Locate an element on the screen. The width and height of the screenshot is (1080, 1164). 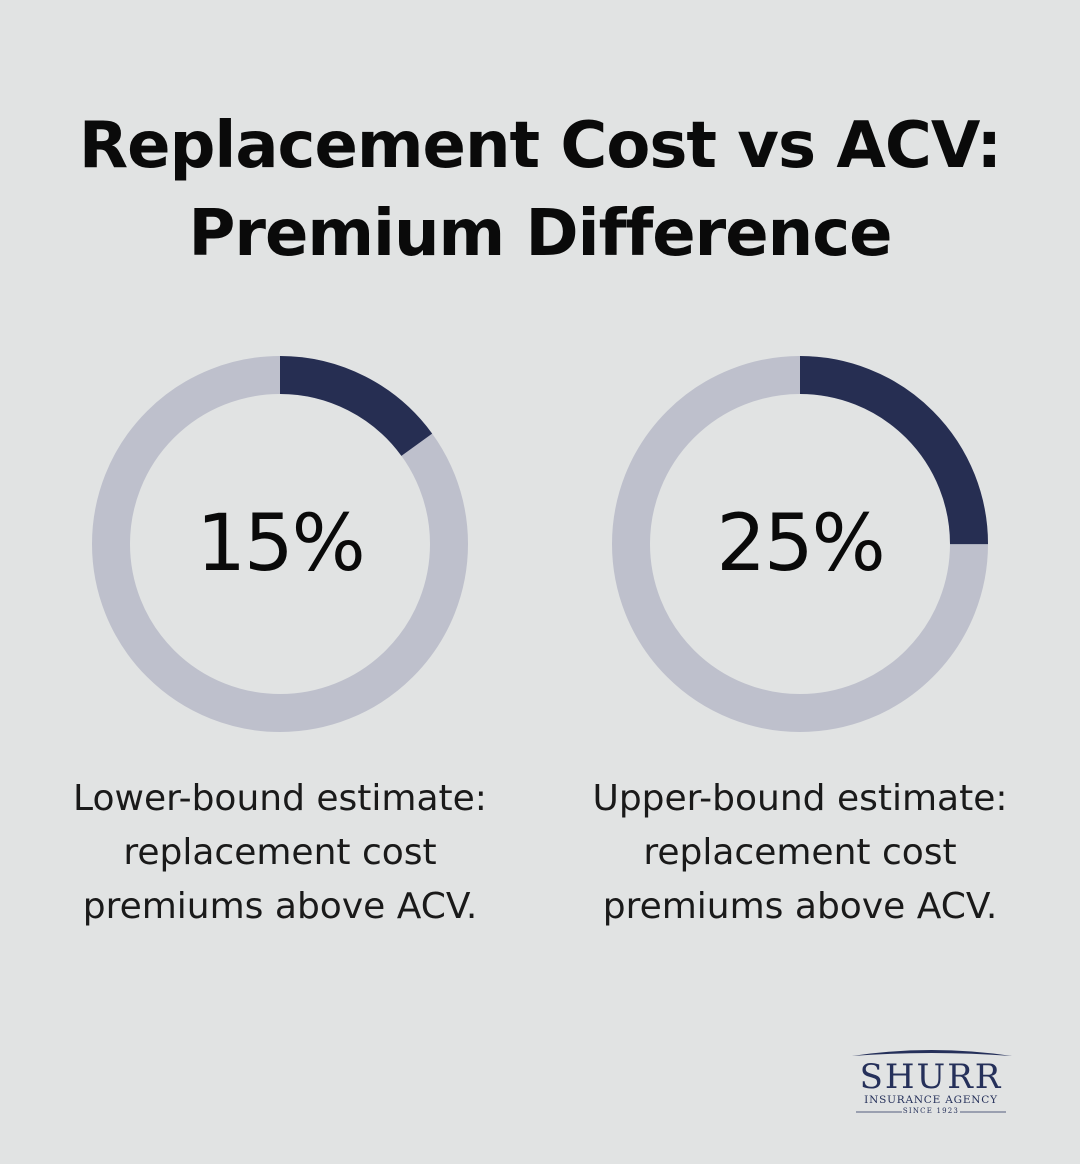
donut-chart-lower-bound-svg is located at coordinates (280, 544).